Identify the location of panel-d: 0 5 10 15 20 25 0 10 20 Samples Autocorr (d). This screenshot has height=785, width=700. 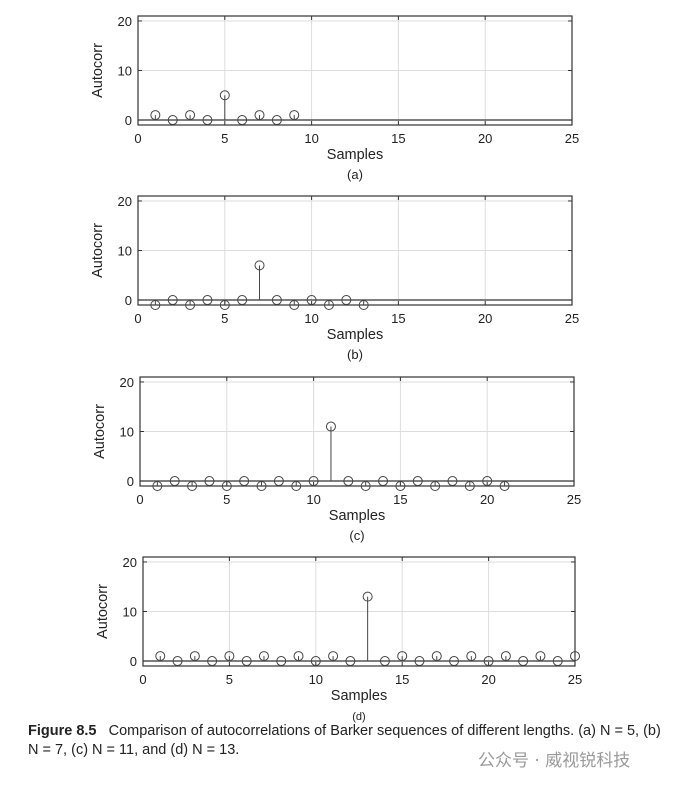
(338, 639).